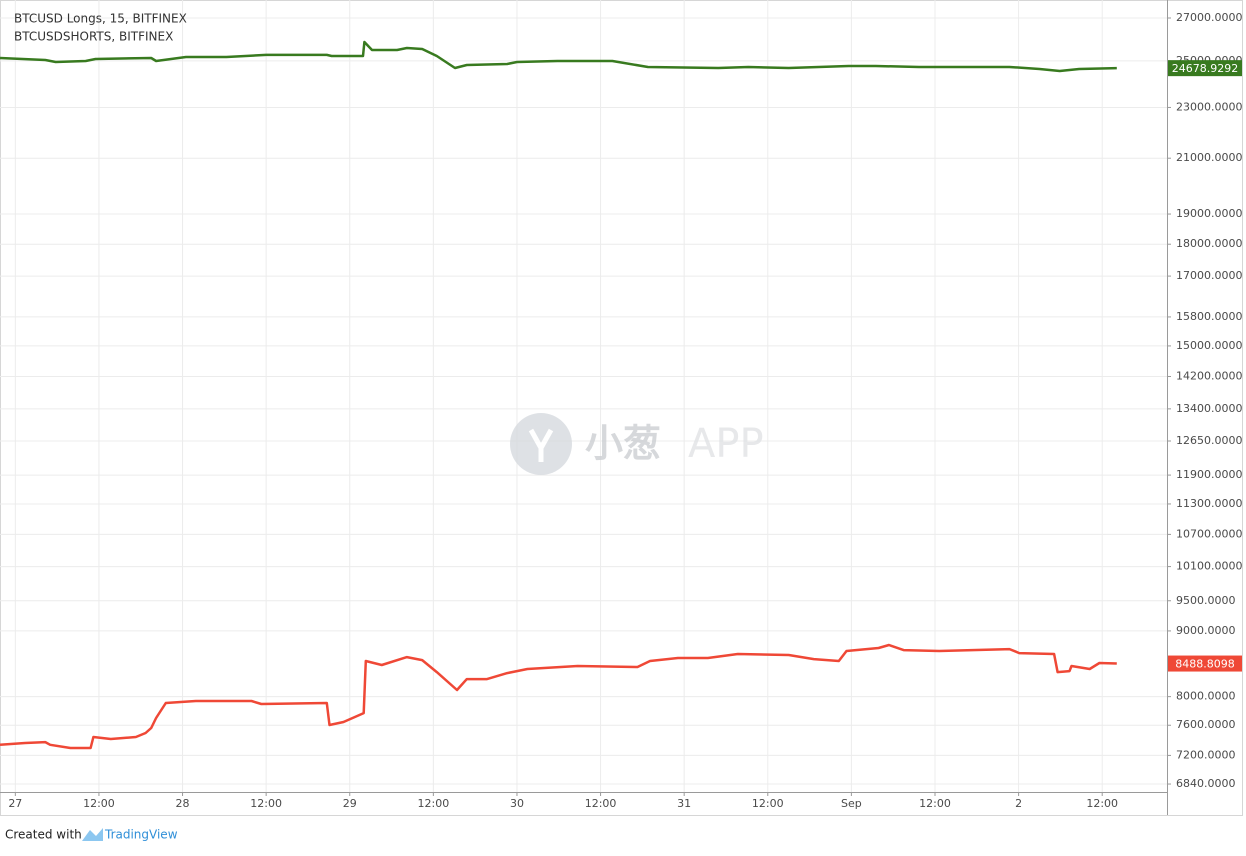 This screenshot has height=856, width=1246. What do you see at coordinates (1206, 600) in the screenshot?
I see `y-tick-label: 9500.0000` at bounding box center [1206, 600].